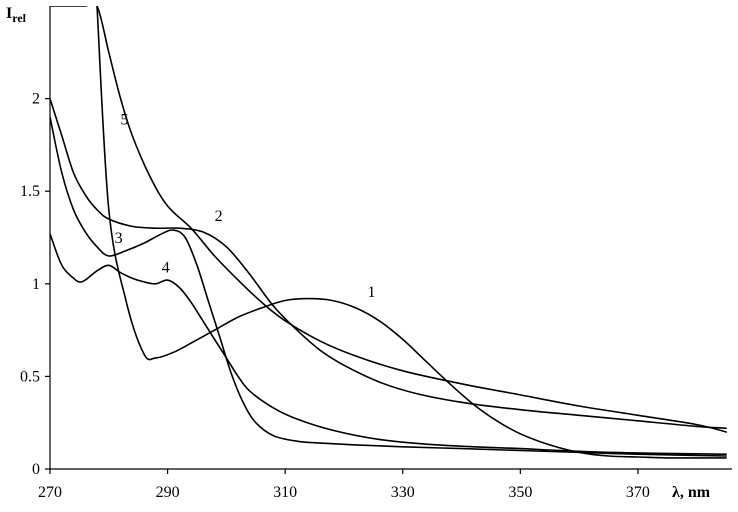 This screenshot has width=738, height=512. What do you see at coordinates (403, 492) in the screenshot?
I see `x-tick-label: 330` at bounding box center [403, 492].